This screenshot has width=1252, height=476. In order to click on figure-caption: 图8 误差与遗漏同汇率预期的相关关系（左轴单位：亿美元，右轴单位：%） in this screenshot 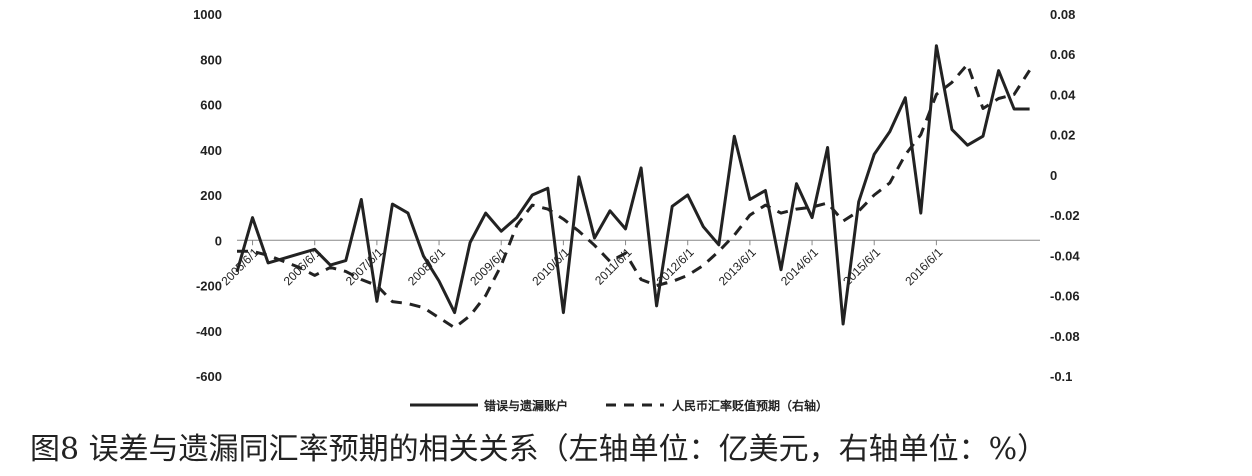, I will do `click(539, 449)`.